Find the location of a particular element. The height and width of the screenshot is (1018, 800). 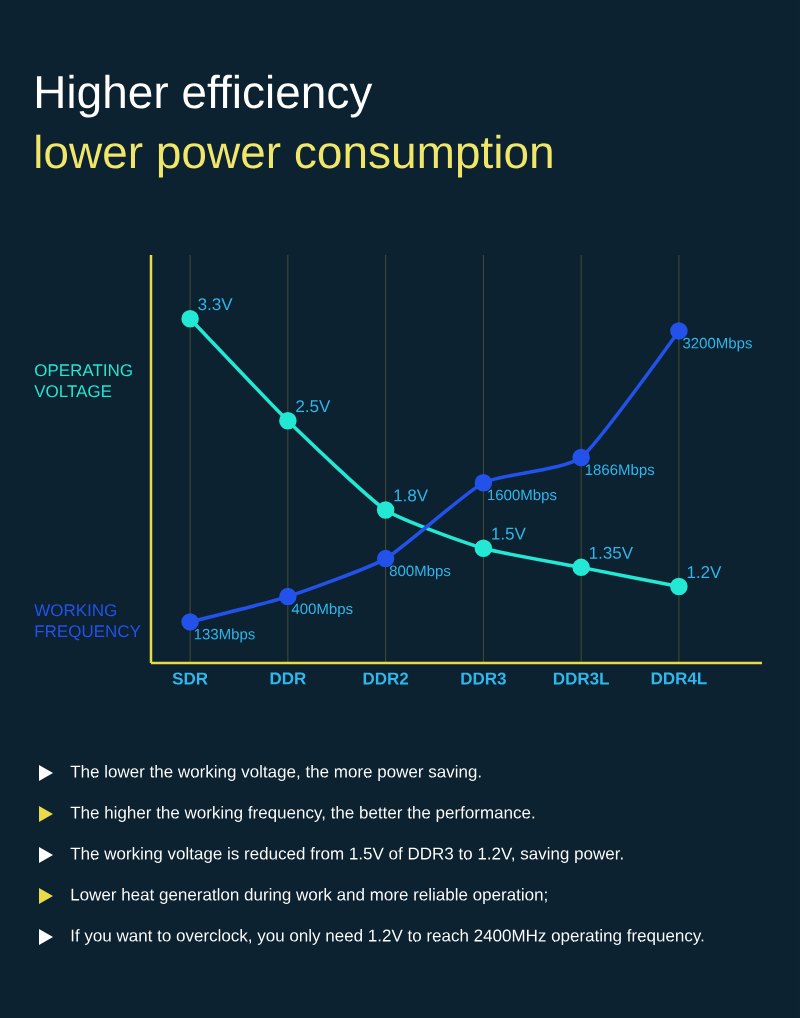

data-label: 1.2V is located at coordinates (704, 572).